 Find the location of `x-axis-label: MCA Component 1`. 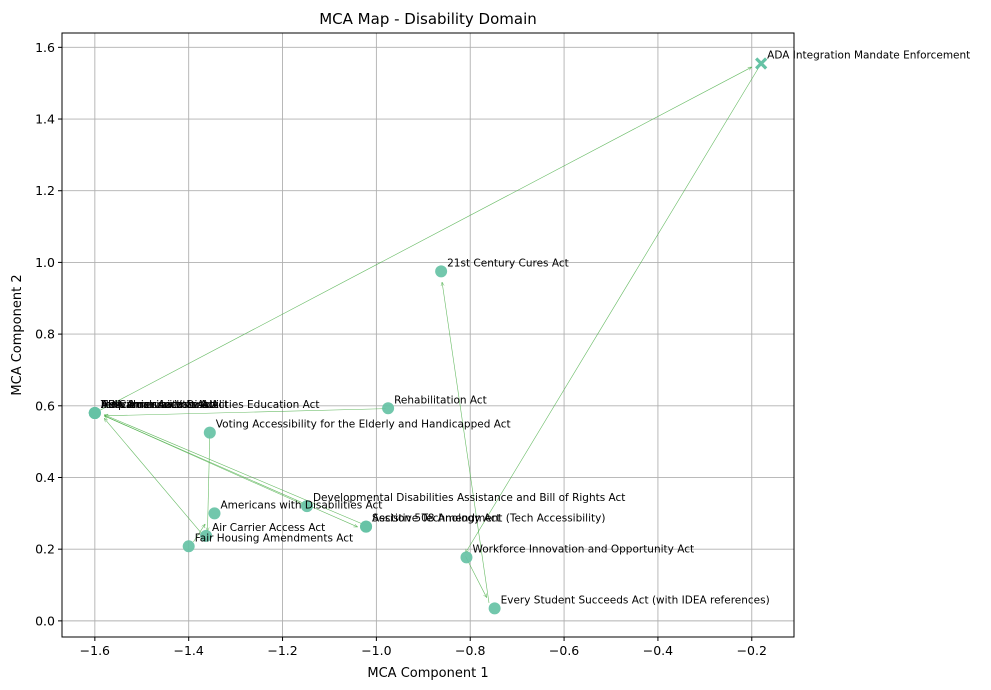

x-axis-label: MCA Component 1 is located at coordinates (427, 673).